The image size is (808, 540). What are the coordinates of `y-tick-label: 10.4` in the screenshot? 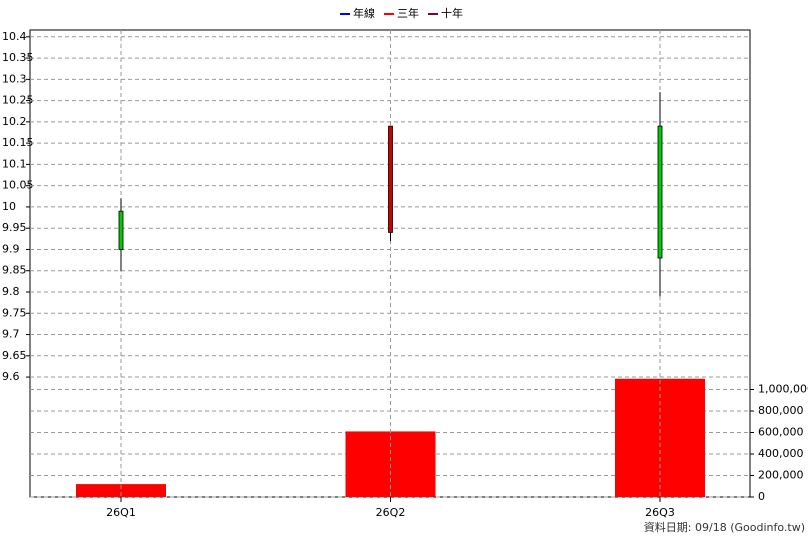 It's located at (14, 36).